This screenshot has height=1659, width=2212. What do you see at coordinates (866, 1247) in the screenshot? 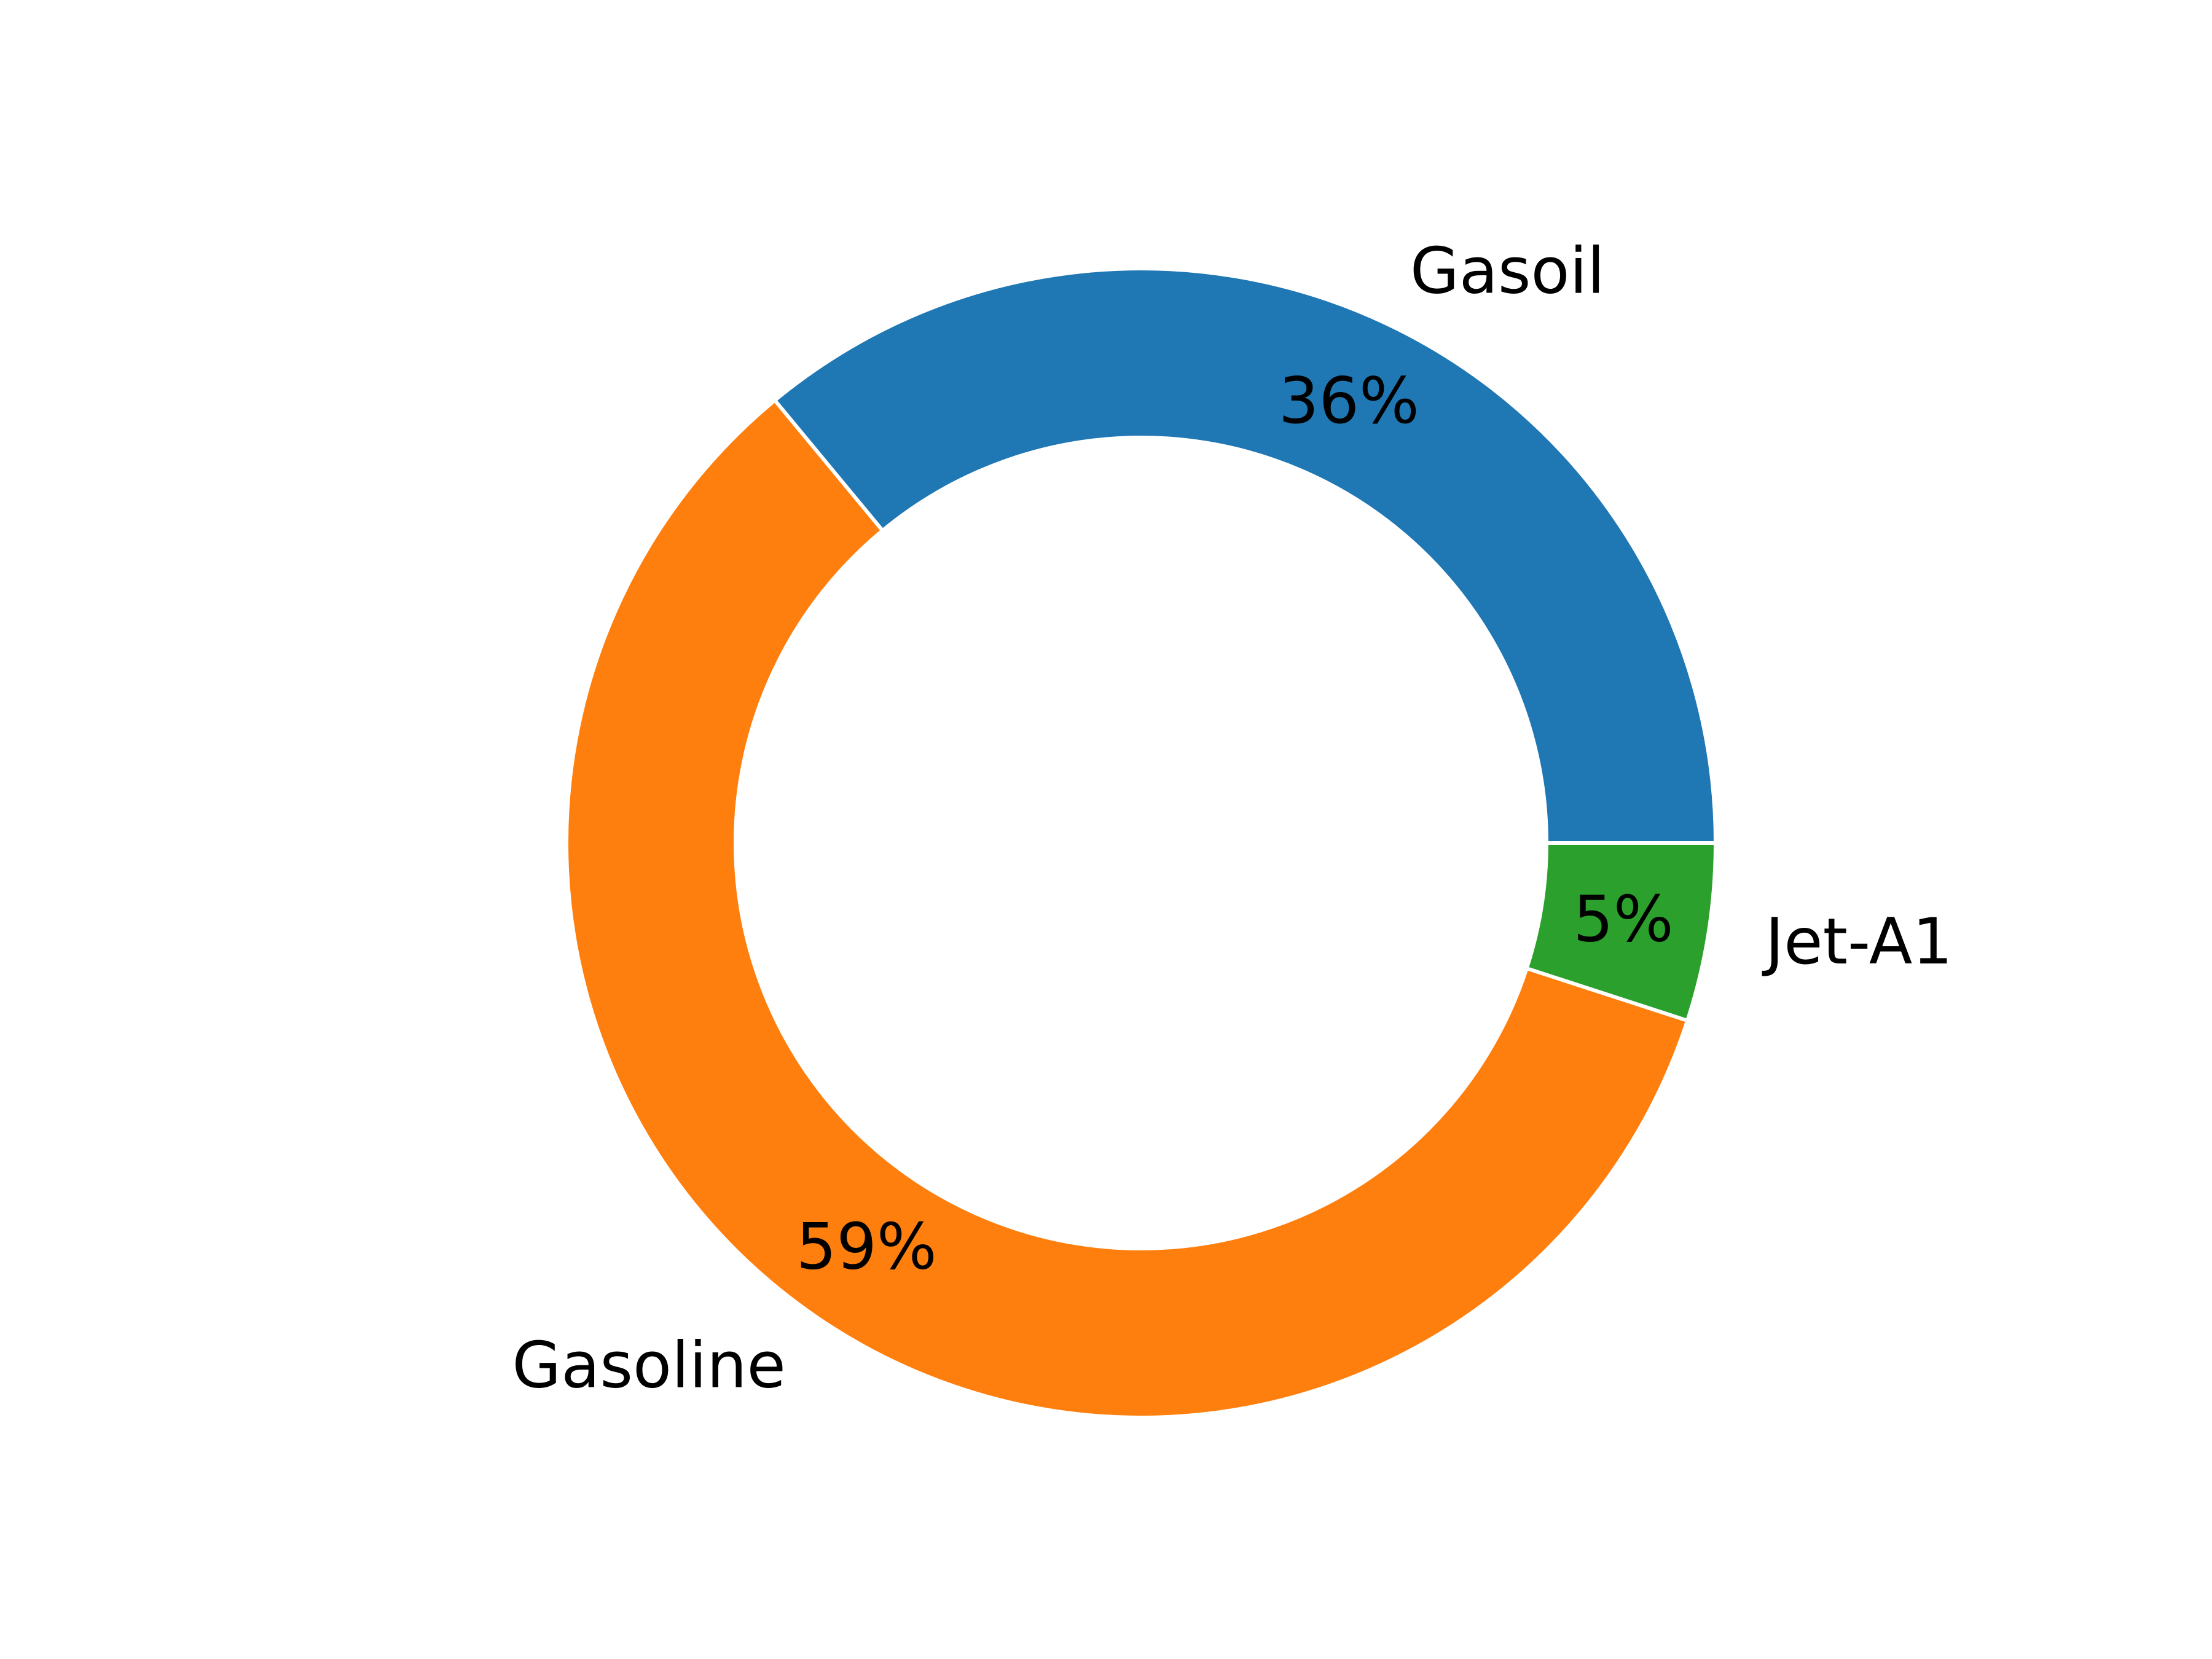
I see `pct-label-gasoline: 59%` at bounding box center [866, 1247].